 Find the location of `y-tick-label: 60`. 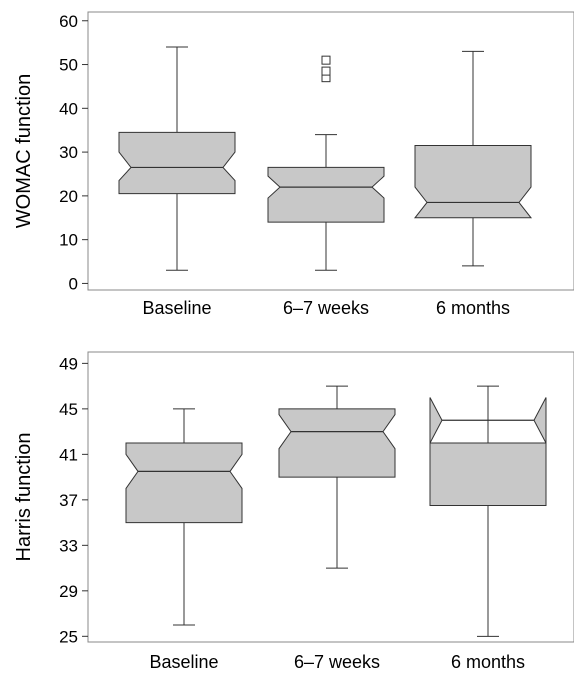

y-tick-label: 60 is located at coordinates (68, 21).